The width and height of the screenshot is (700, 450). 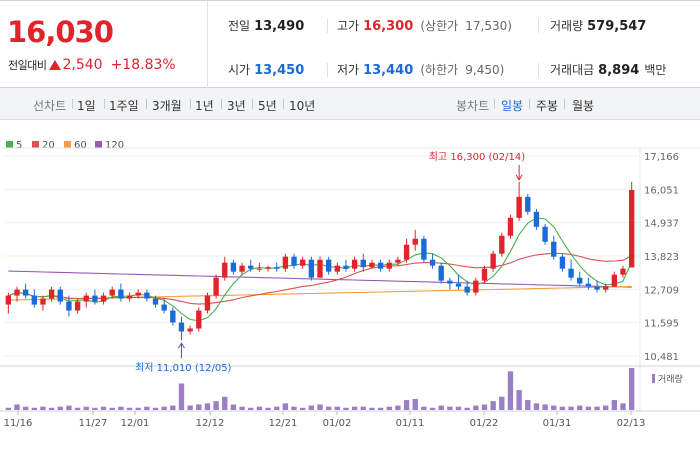 I want to click on period-3m: 3개월, so click(x=167, y=106).